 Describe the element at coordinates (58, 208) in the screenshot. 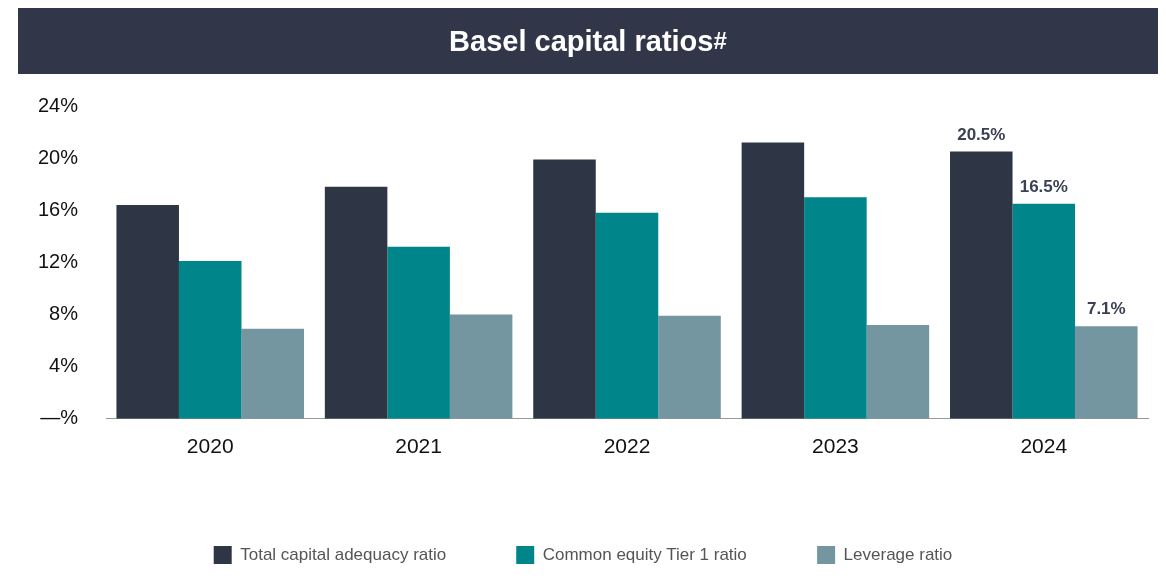

I see `y-tick-label: 16%` at that location.